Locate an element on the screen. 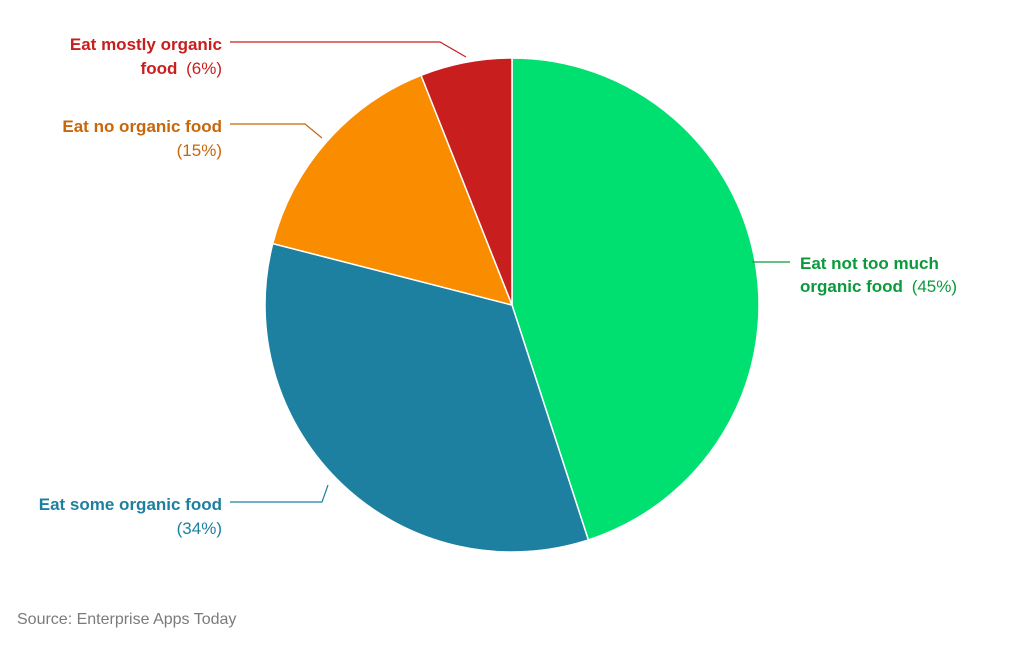 The width and height of the screenshot is (1024, 649). slice-label-line1: Eat some organic food is located at coordinates (130, 504).